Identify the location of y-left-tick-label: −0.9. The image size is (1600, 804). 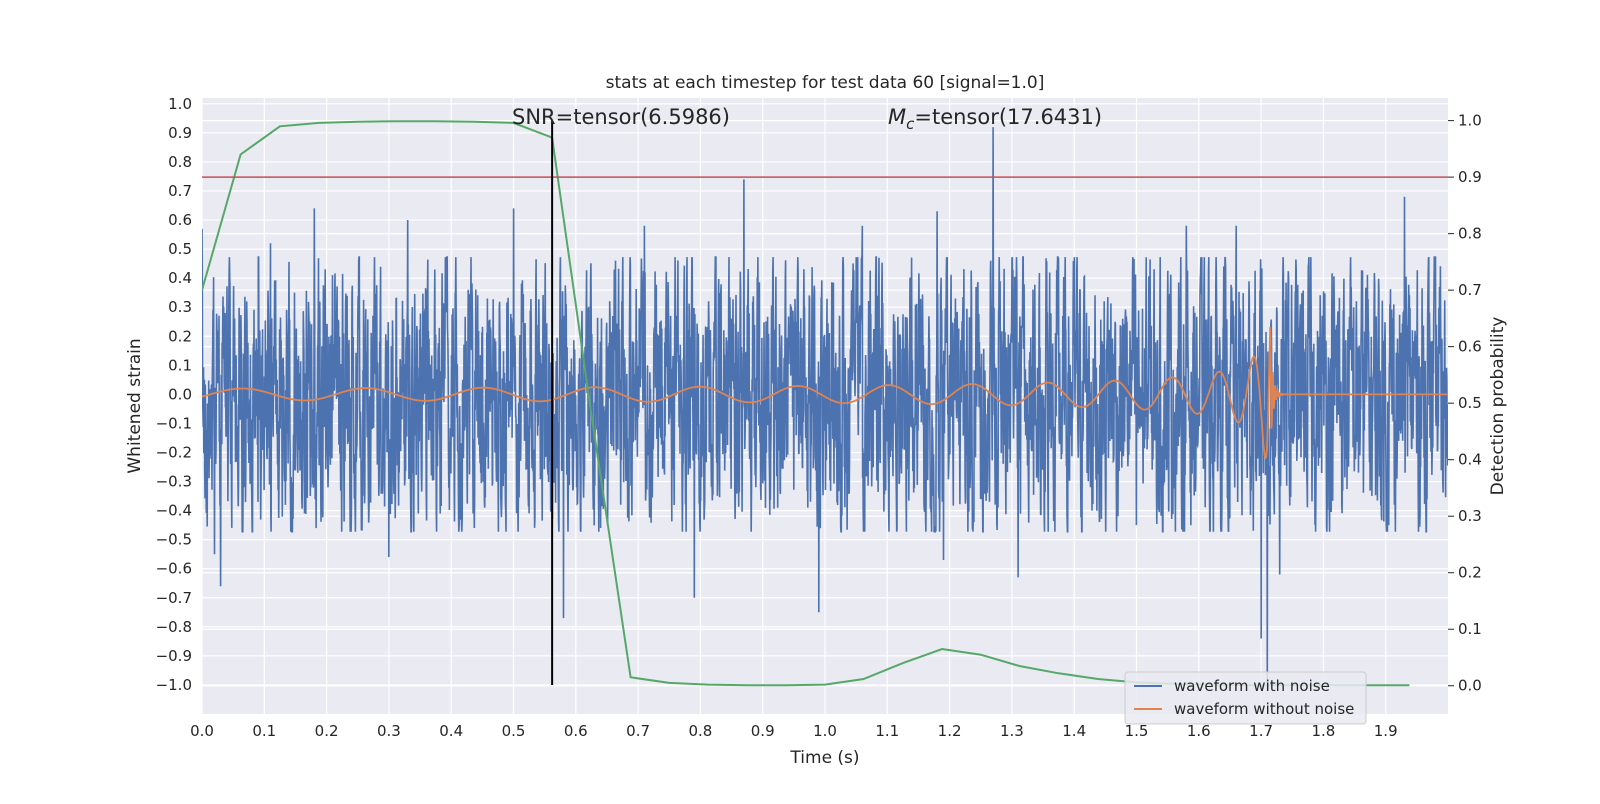
(174, 656).